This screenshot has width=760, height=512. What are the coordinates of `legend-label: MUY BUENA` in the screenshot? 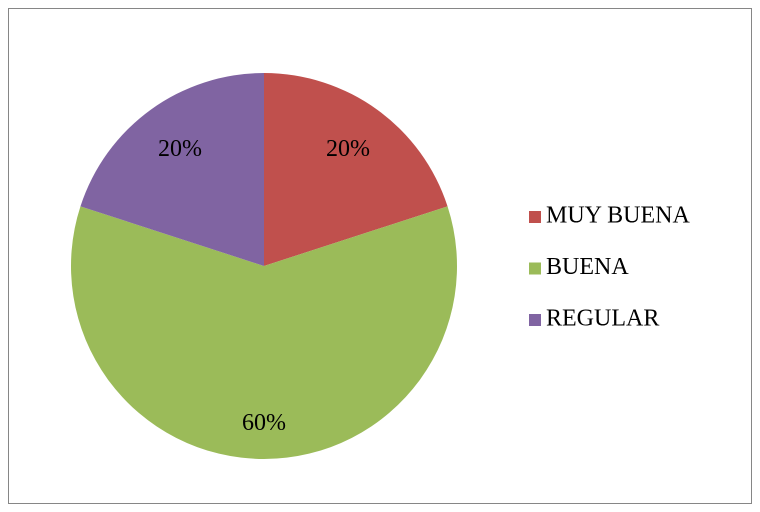 It's located at (618, 216).